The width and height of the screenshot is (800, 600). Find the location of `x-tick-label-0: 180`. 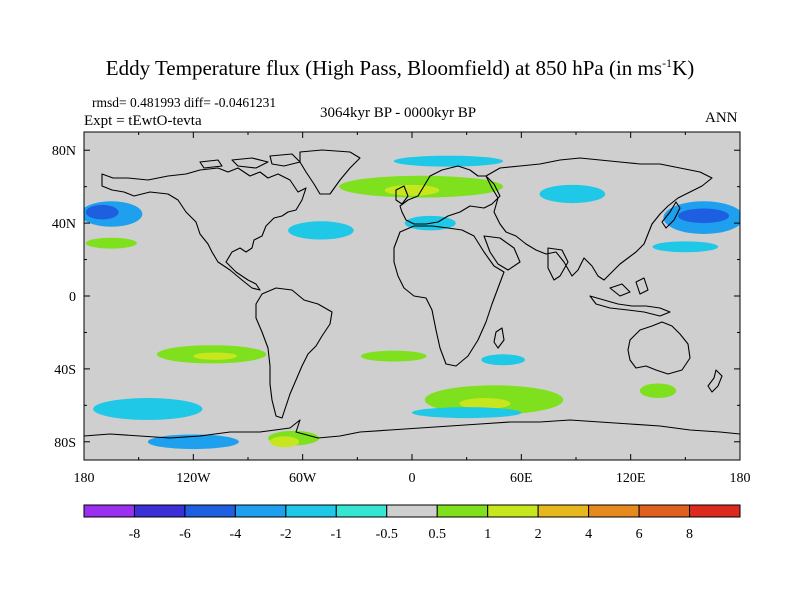

x-tick-label-0: 180 is located at coordinates (84, 478).